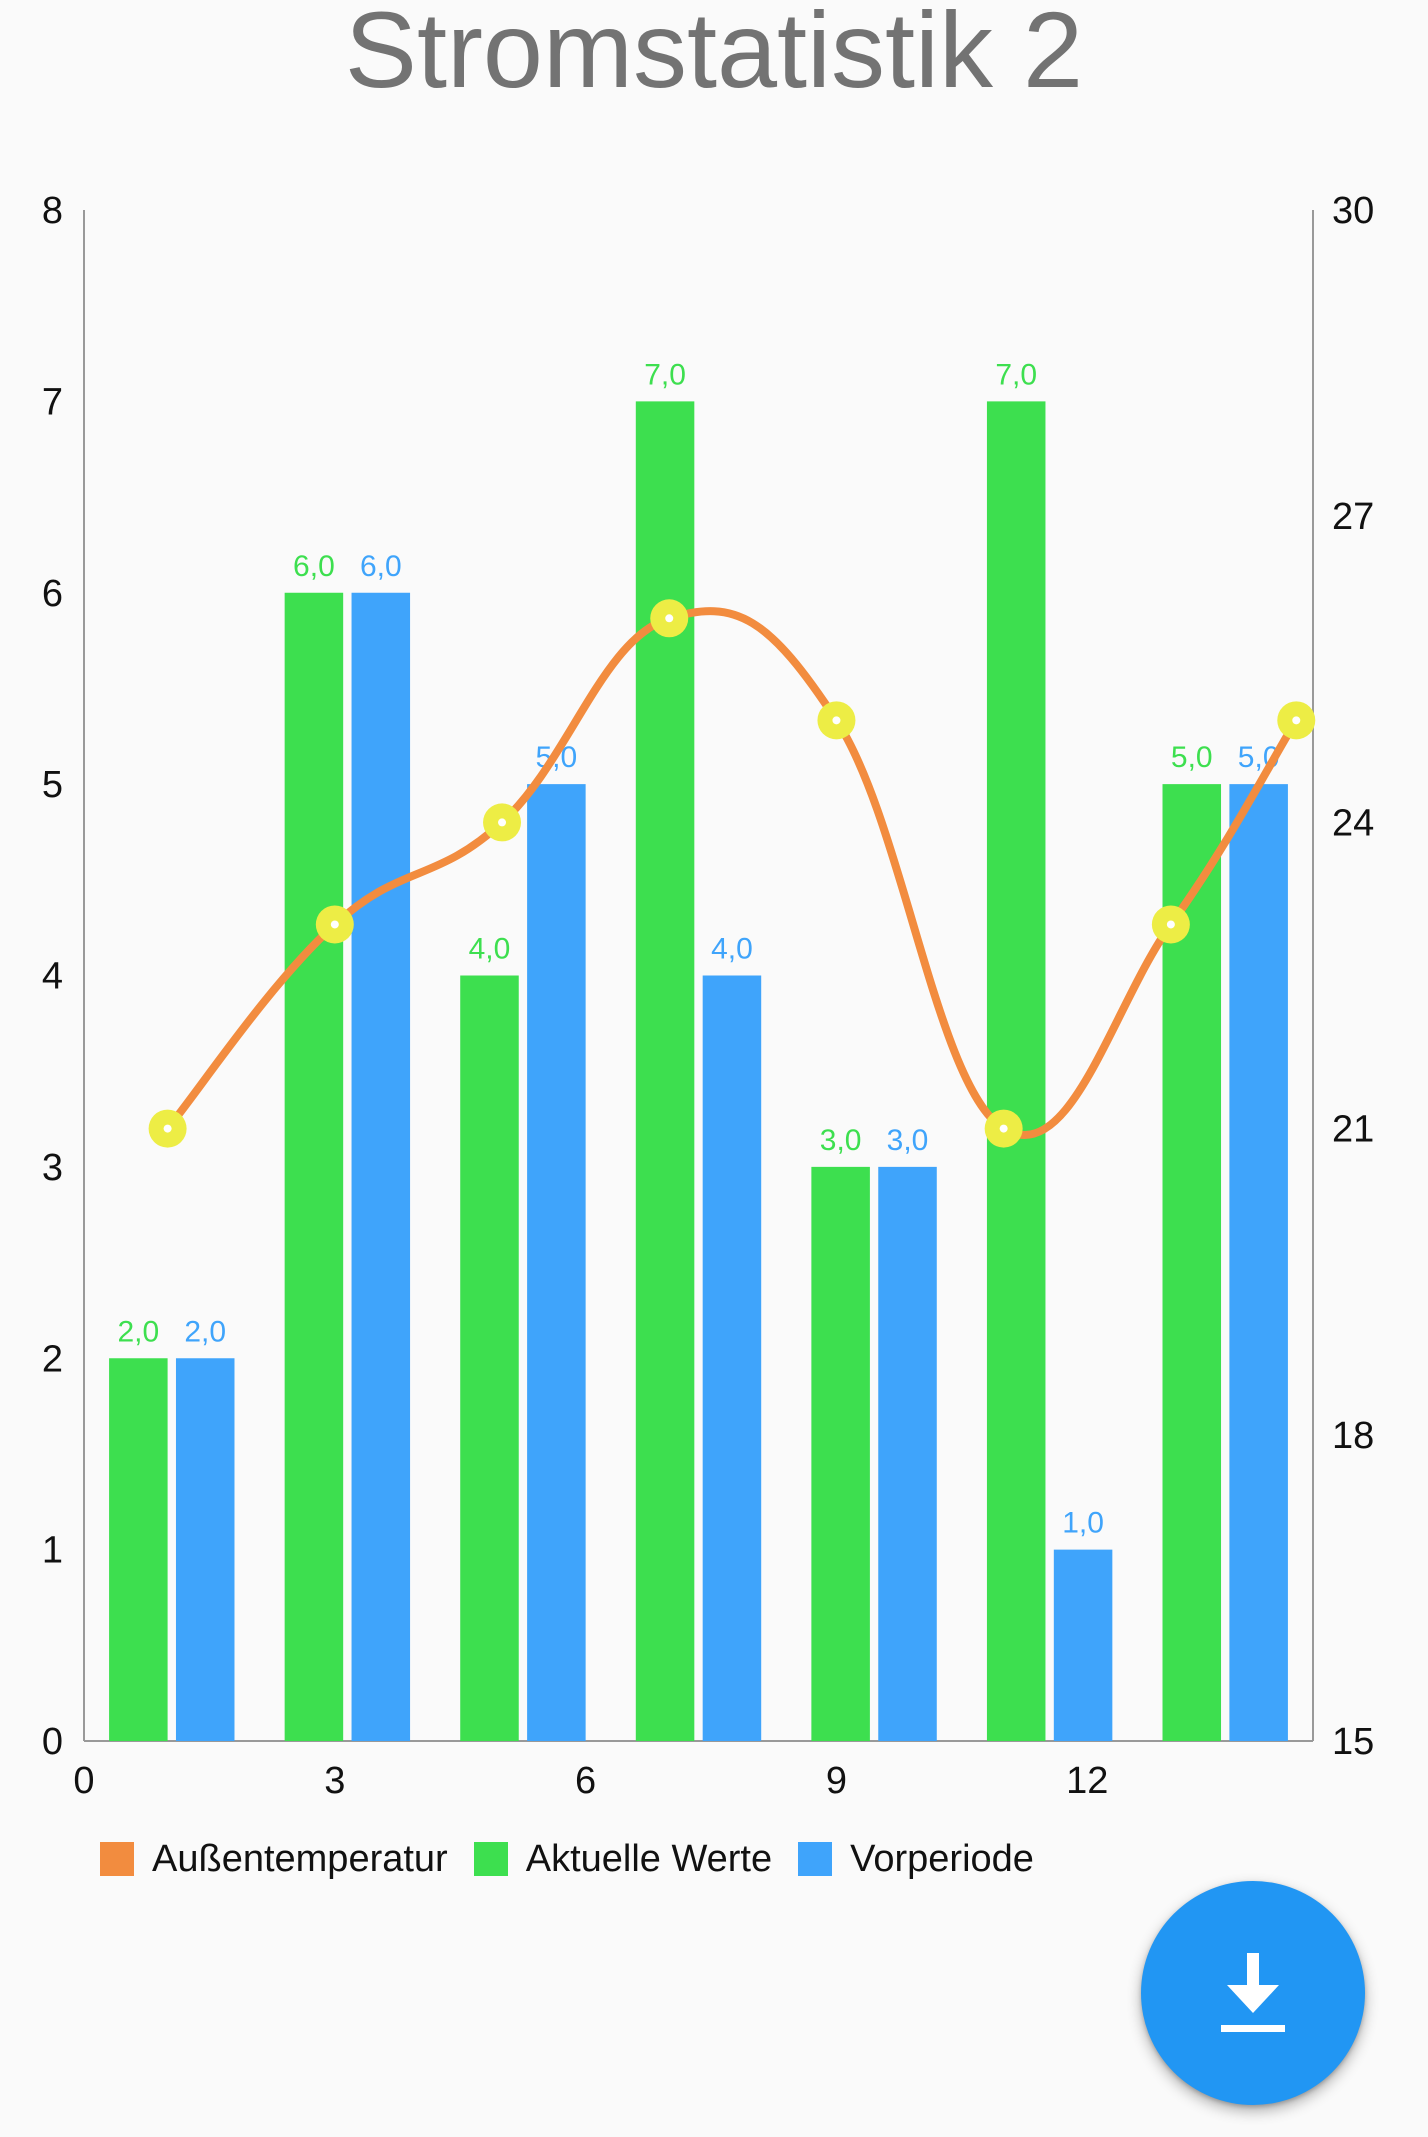 This screenshot has width=1428, height=2137. What do you see at coordinates (52, 1359) in the screenshot?
I see `y-tick-label-left: 2` at bounding box center [52, 1359].